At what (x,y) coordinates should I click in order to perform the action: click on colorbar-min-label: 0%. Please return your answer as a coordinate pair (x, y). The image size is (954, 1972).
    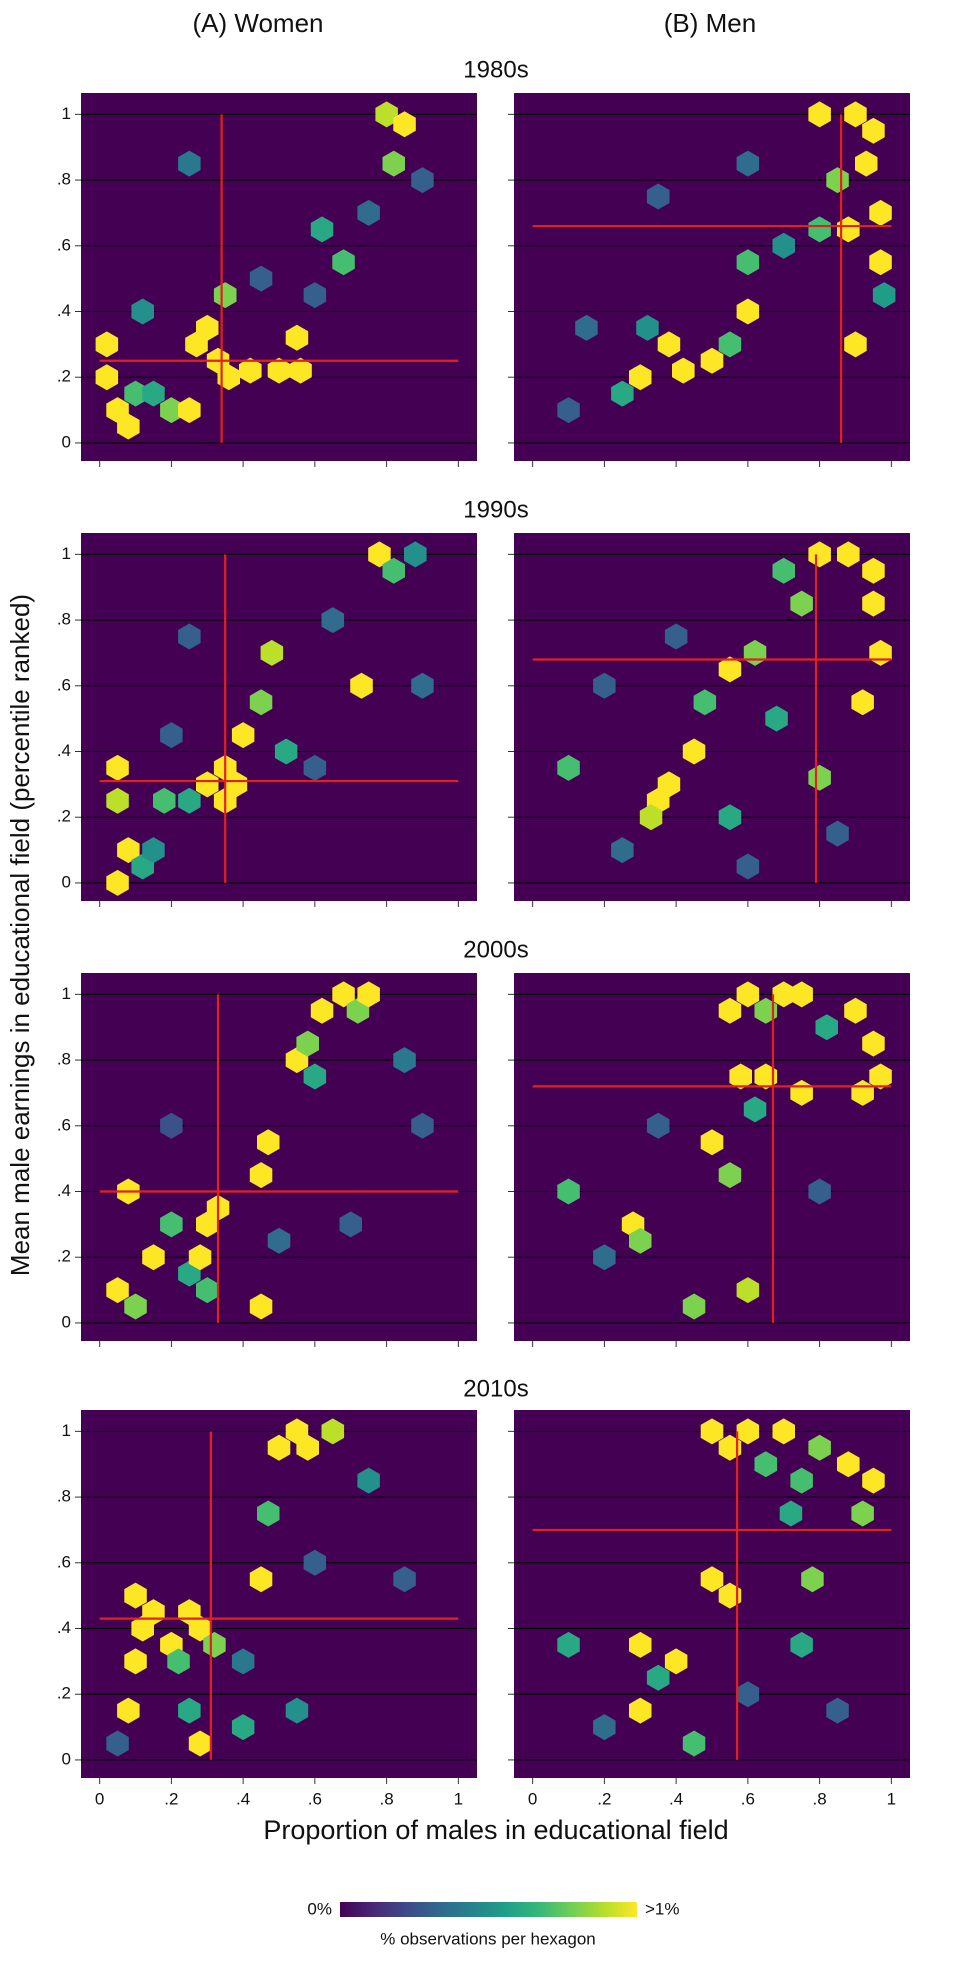
    Looking at the image, I should click on (319, 1908).